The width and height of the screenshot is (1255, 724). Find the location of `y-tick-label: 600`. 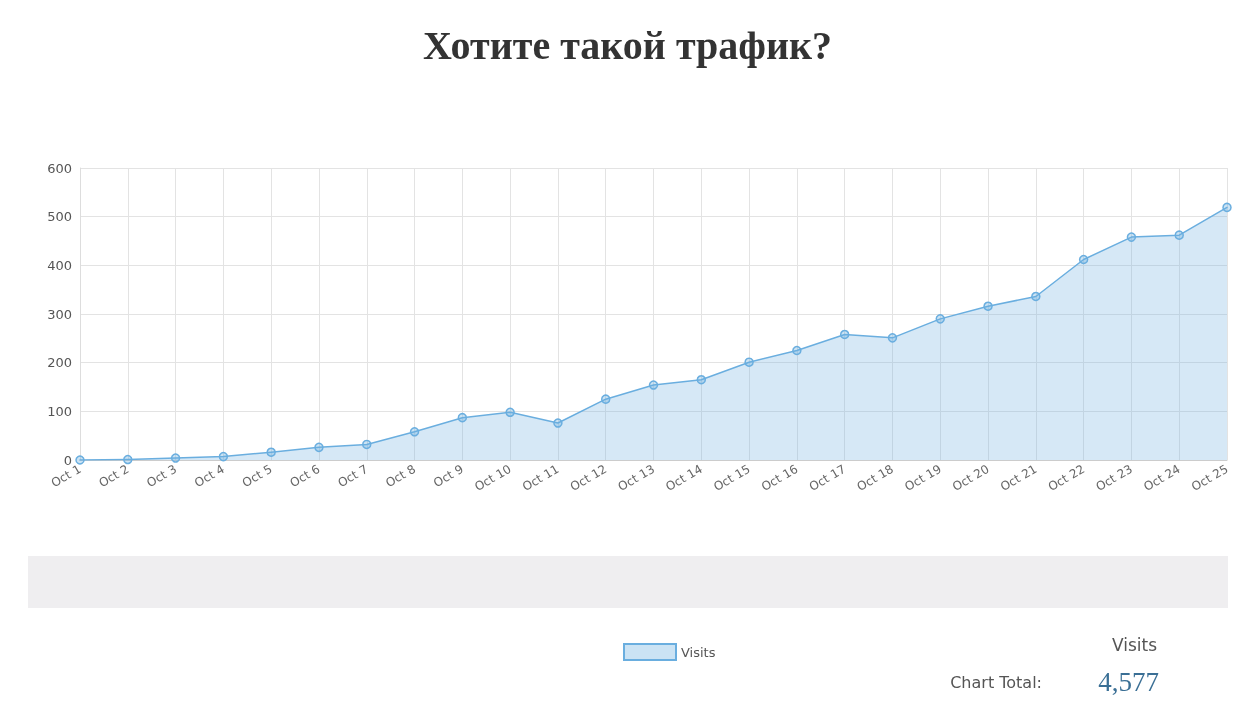

y-tick-label: 600 is located at coordinates (59, 168).